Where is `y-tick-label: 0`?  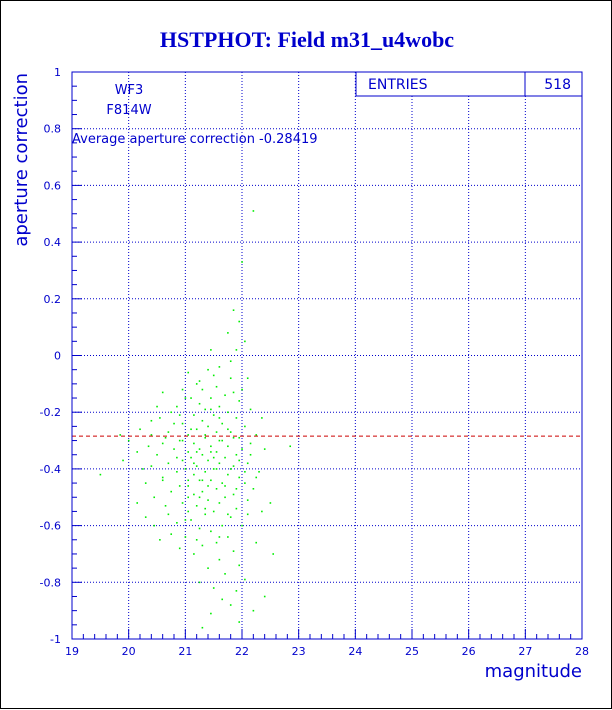 y-tick-label: 0 is located at coordinates (57, 356).